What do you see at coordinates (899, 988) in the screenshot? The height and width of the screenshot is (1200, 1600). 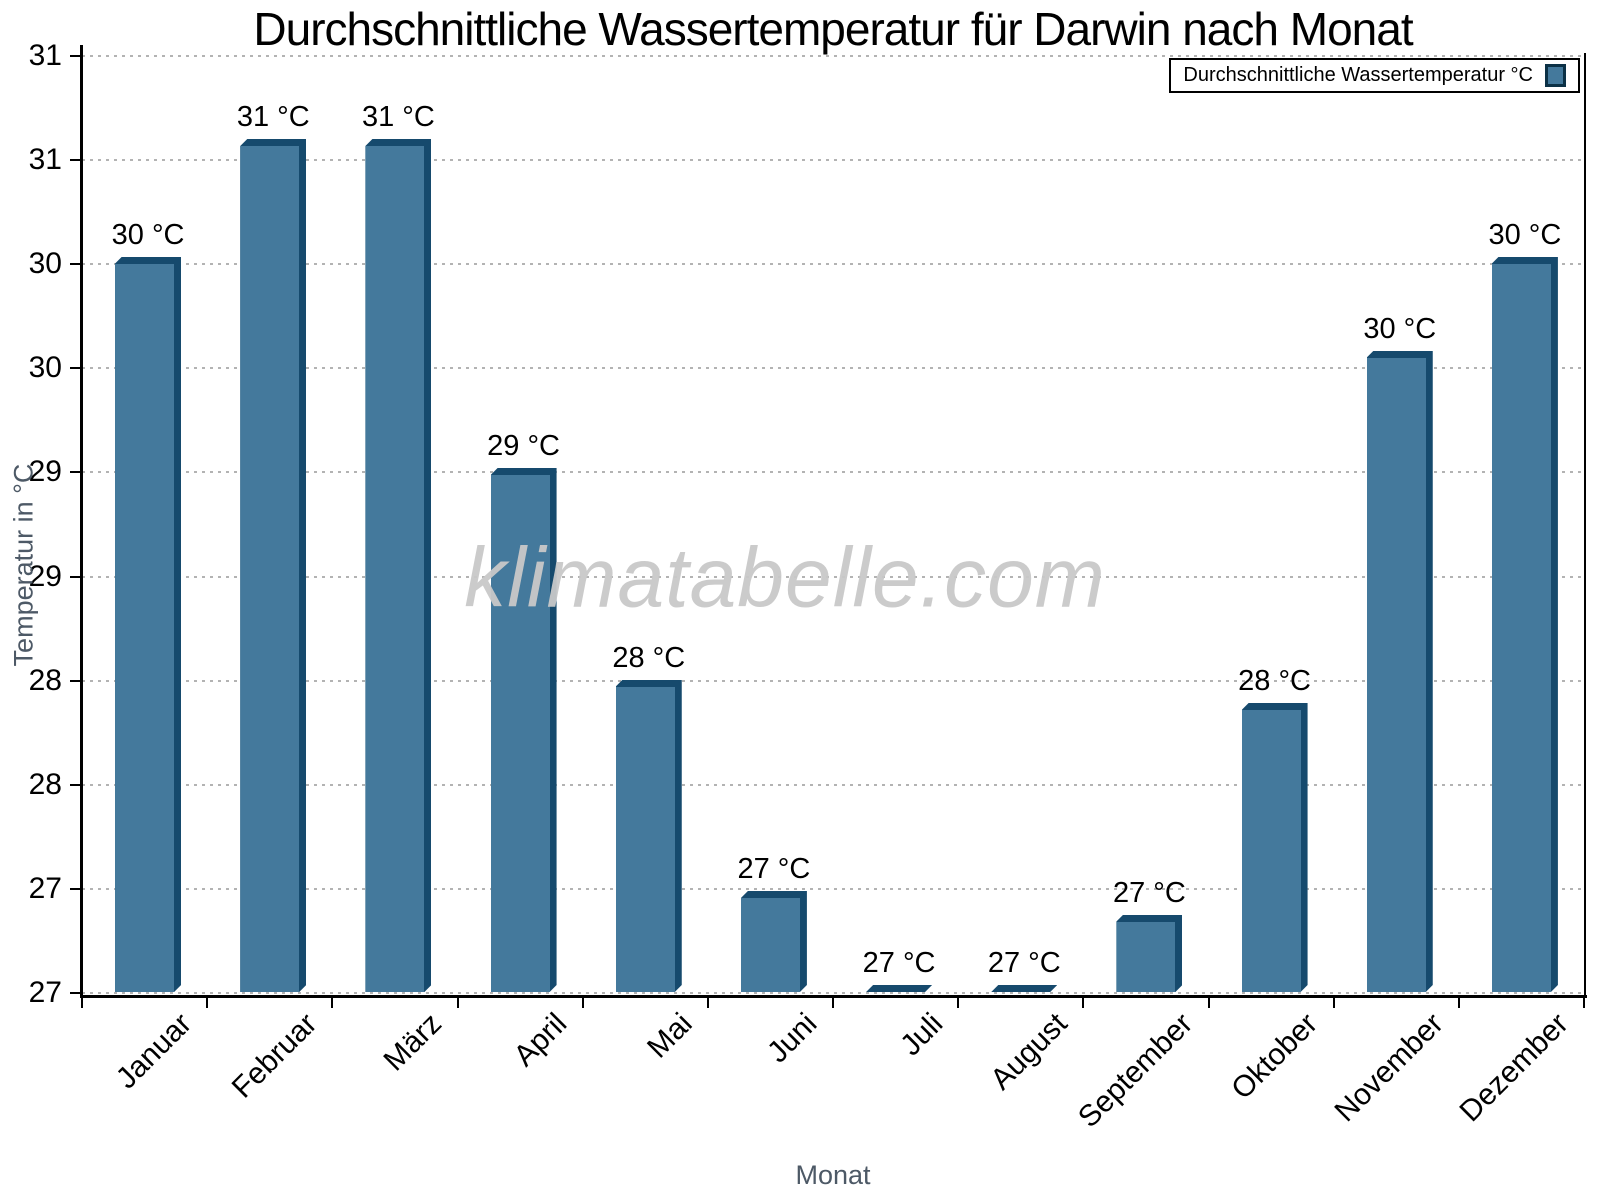 I see `bar-juli` at bounding box center [899, 988].